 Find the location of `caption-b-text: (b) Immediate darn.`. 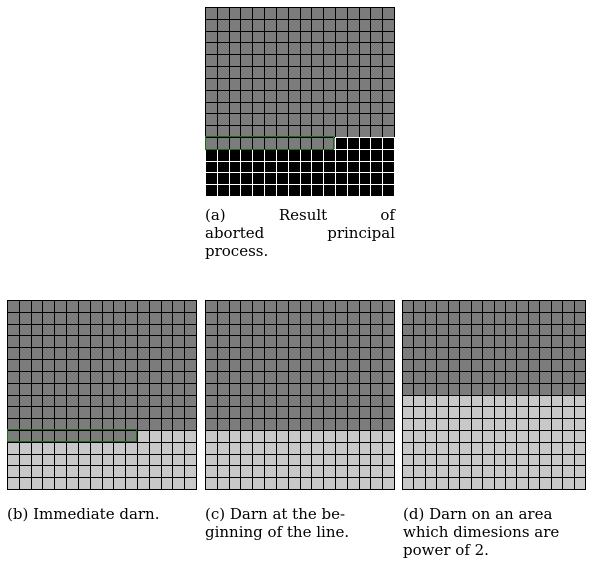

caption-b-text: (b) Immediate darn. is located at coordinates (83, 514).